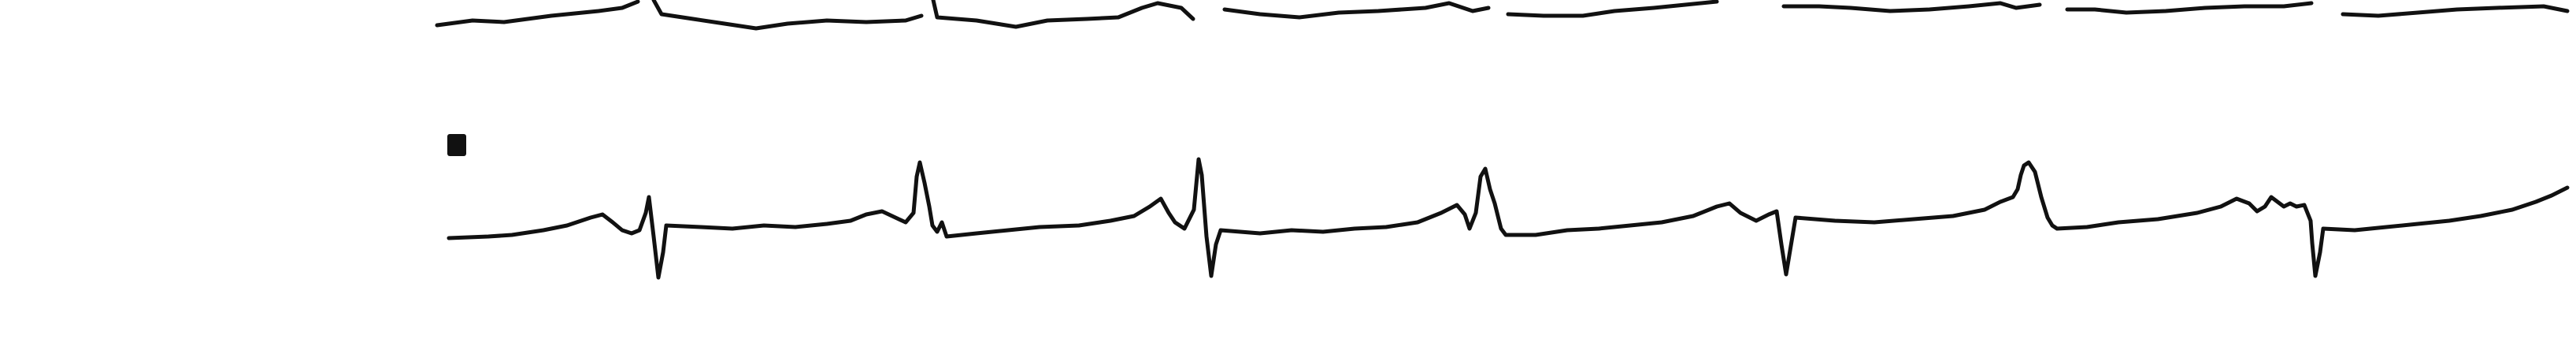 The width and height of the screenshot is (2576, 339). Describe the element at coordinates (456, 145) in the screenshot. I see `lead-marker-square` at that location.